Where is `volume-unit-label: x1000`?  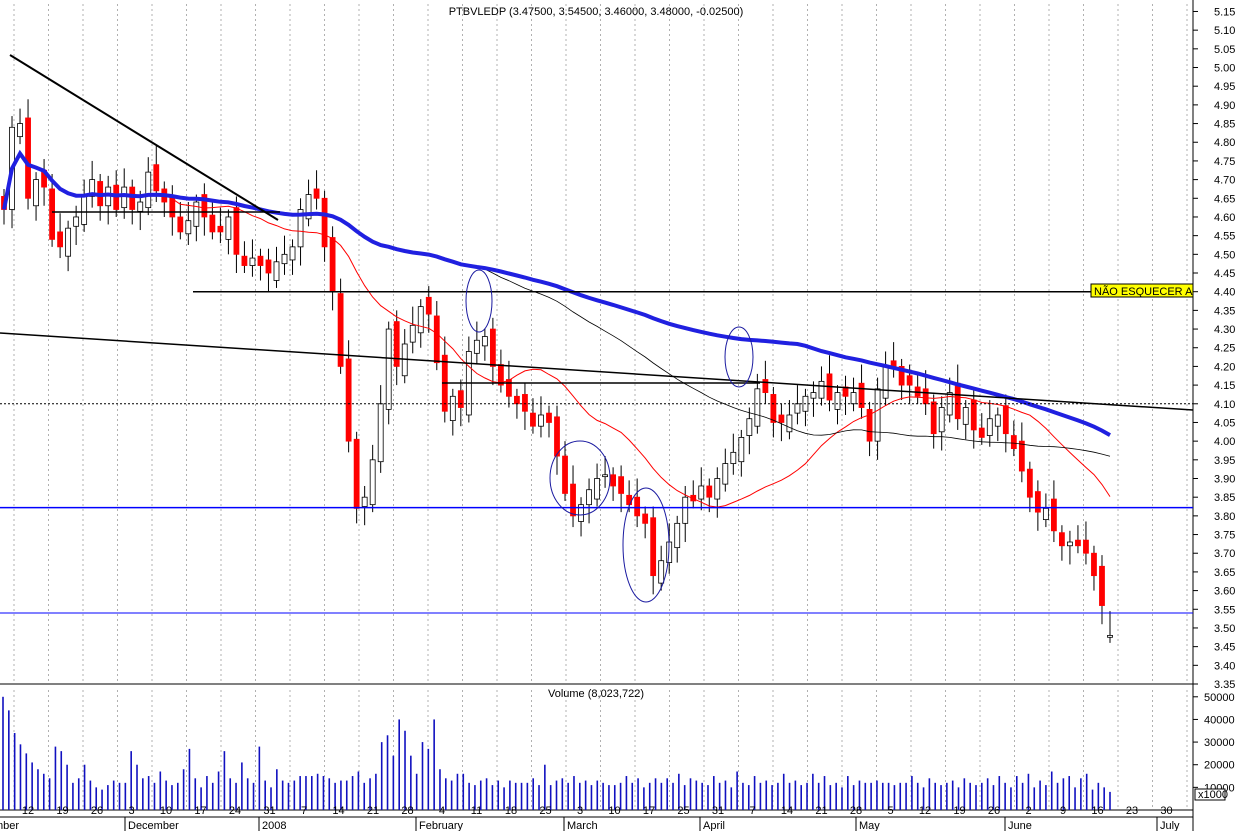
volume-unit-label: x1000 is located at coordinates (1213, 795).